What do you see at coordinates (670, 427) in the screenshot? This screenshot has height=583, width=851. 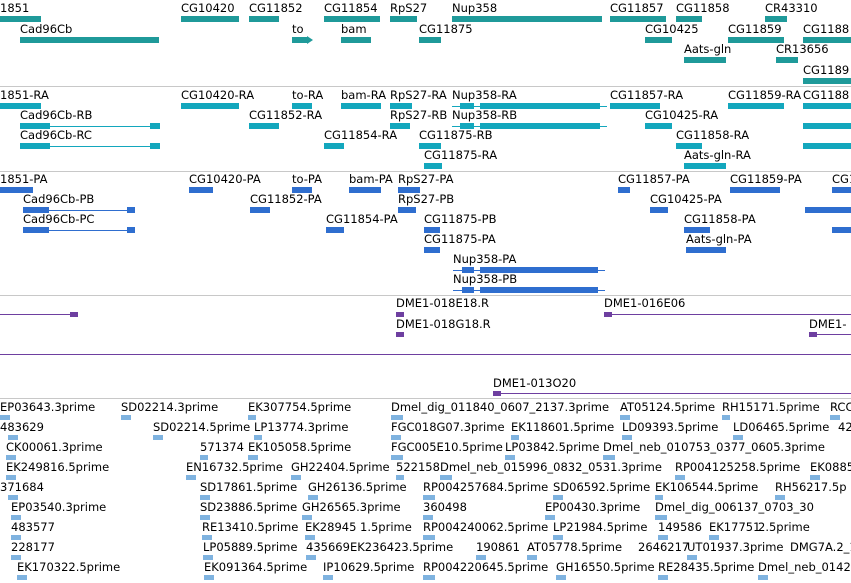 I see `est-label: LD09393.5prime` at bounding box center [670, 427].